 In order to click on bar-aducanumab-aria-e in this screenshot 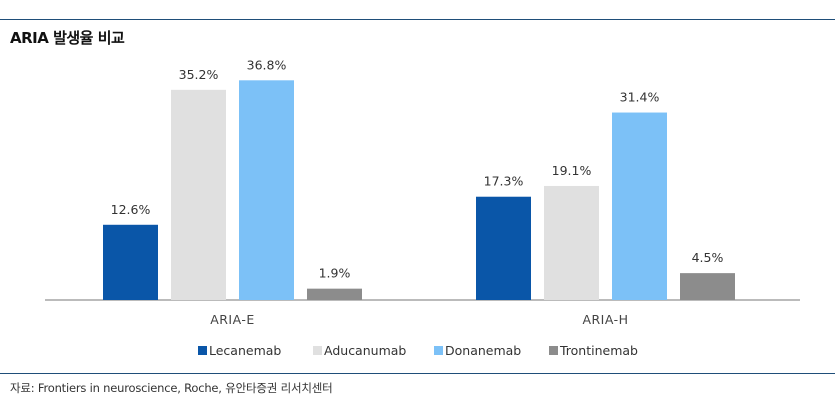, I will do `click(198, 194)`.